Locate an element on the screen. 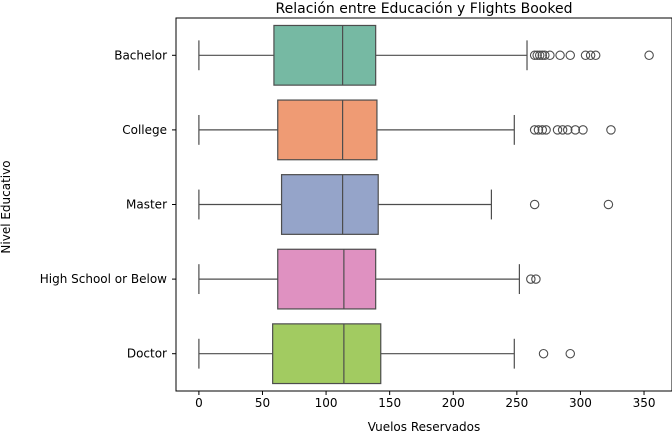 The height and width of the screenshot is (434, 672). box-group-doctor is located at coordinates (387, 354).